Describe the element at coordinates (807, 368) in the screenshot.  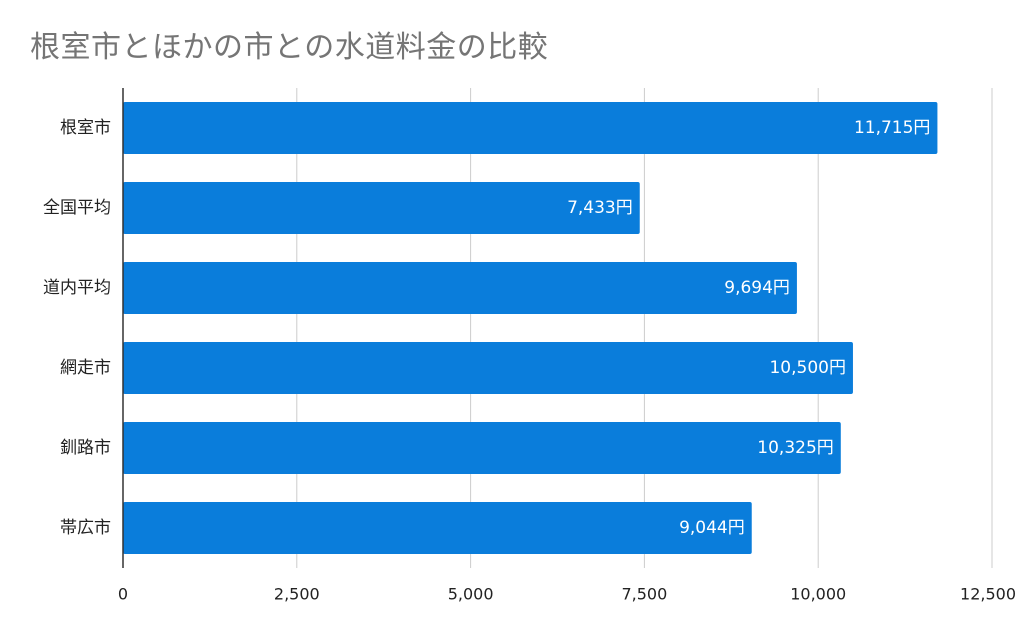
I see `data-label-3: 10,500円` at that location.